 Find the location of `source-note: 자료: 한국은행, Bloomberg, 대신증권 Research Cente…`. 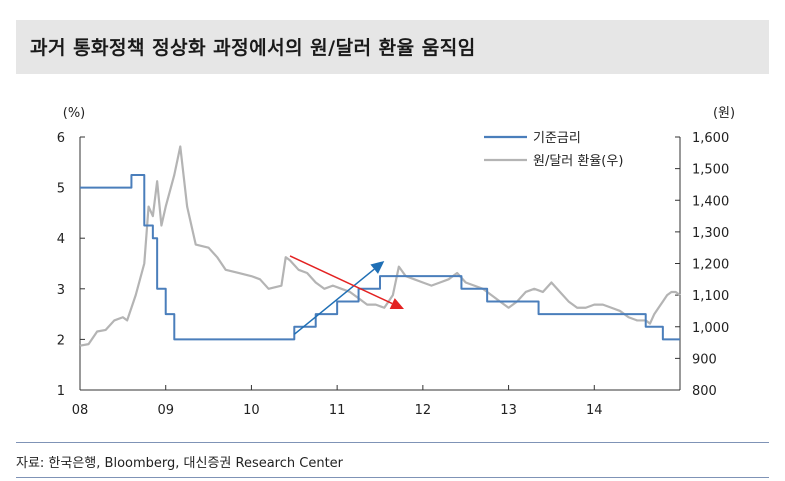

source-note: 자료: 한국은행, Bloomberg, 대신증권 Research Cente… is located at coordinates (180, 463).